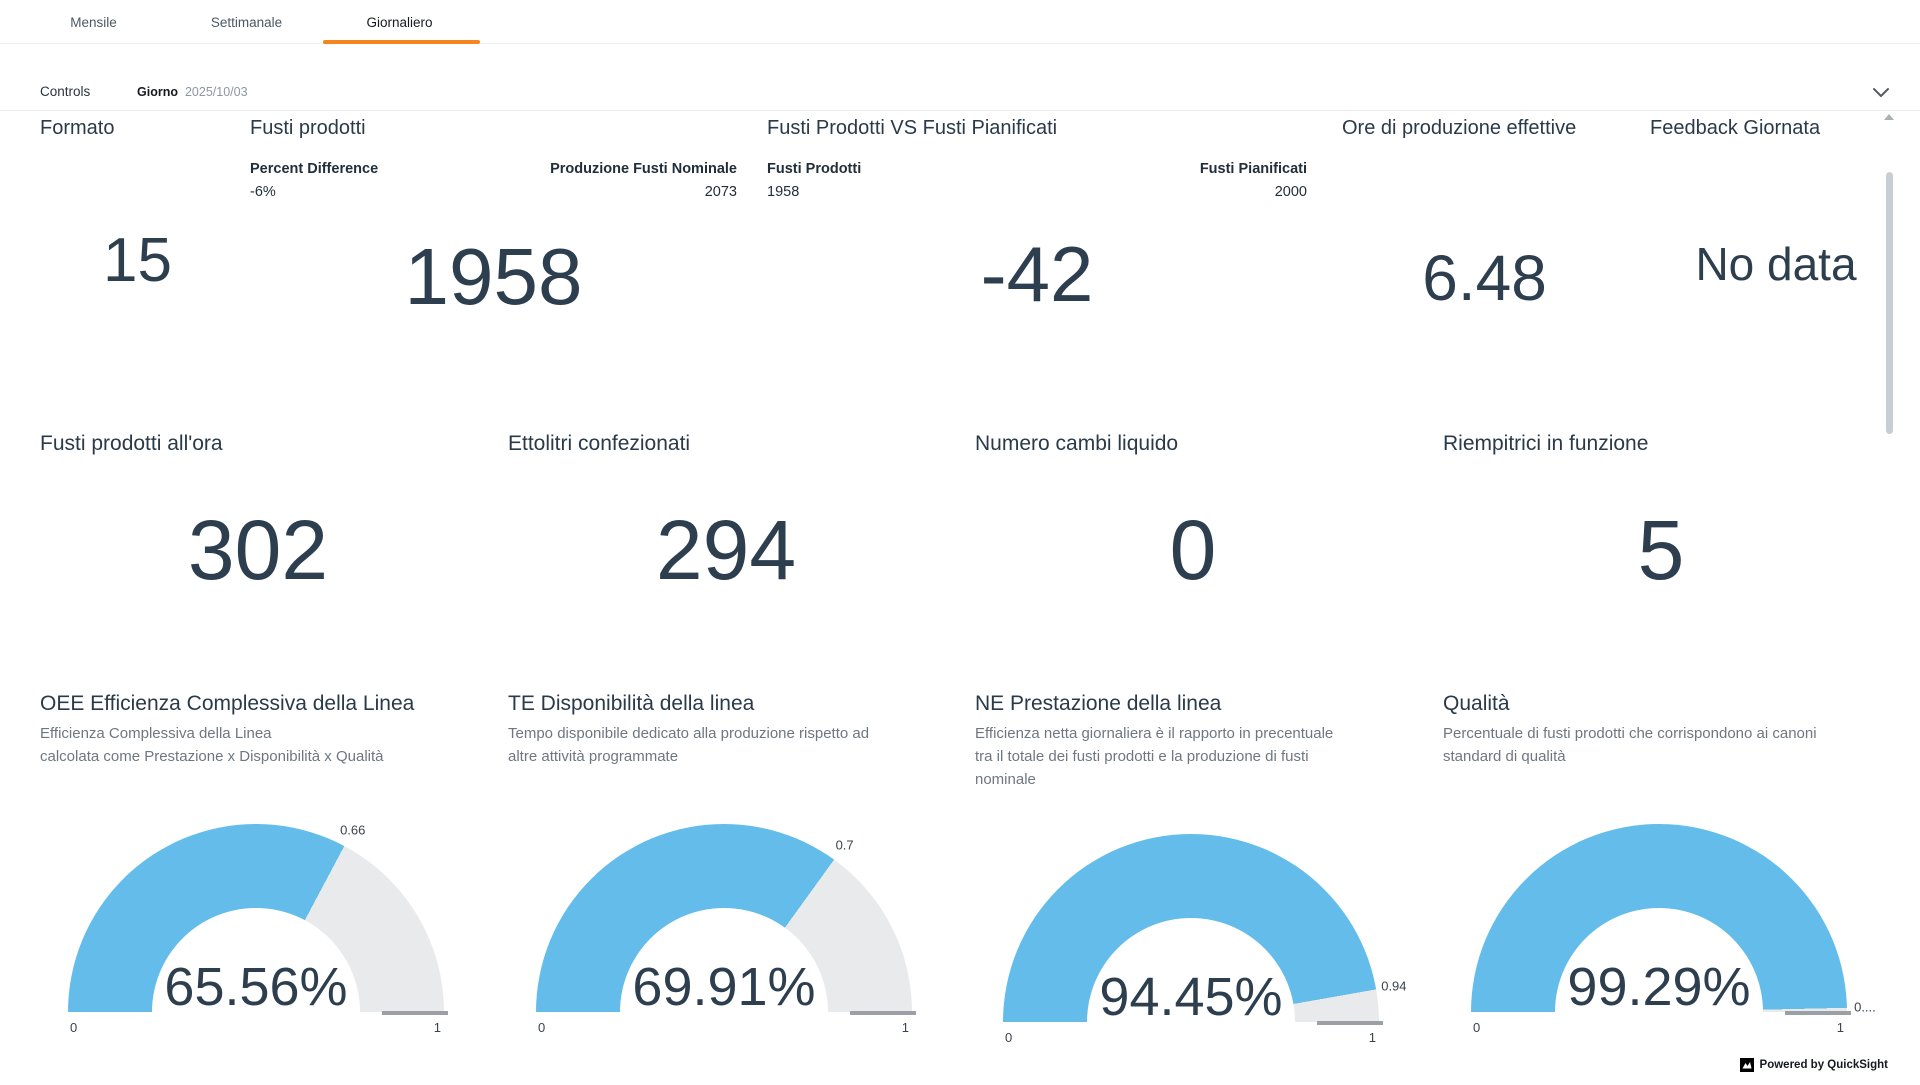 This screenshot has height=1085, width=1920. What do you see at coordinates (1394, 986) in the screenshot?
I see `gauge-tick-label: 0.94` at bounding box center [1394, 986].